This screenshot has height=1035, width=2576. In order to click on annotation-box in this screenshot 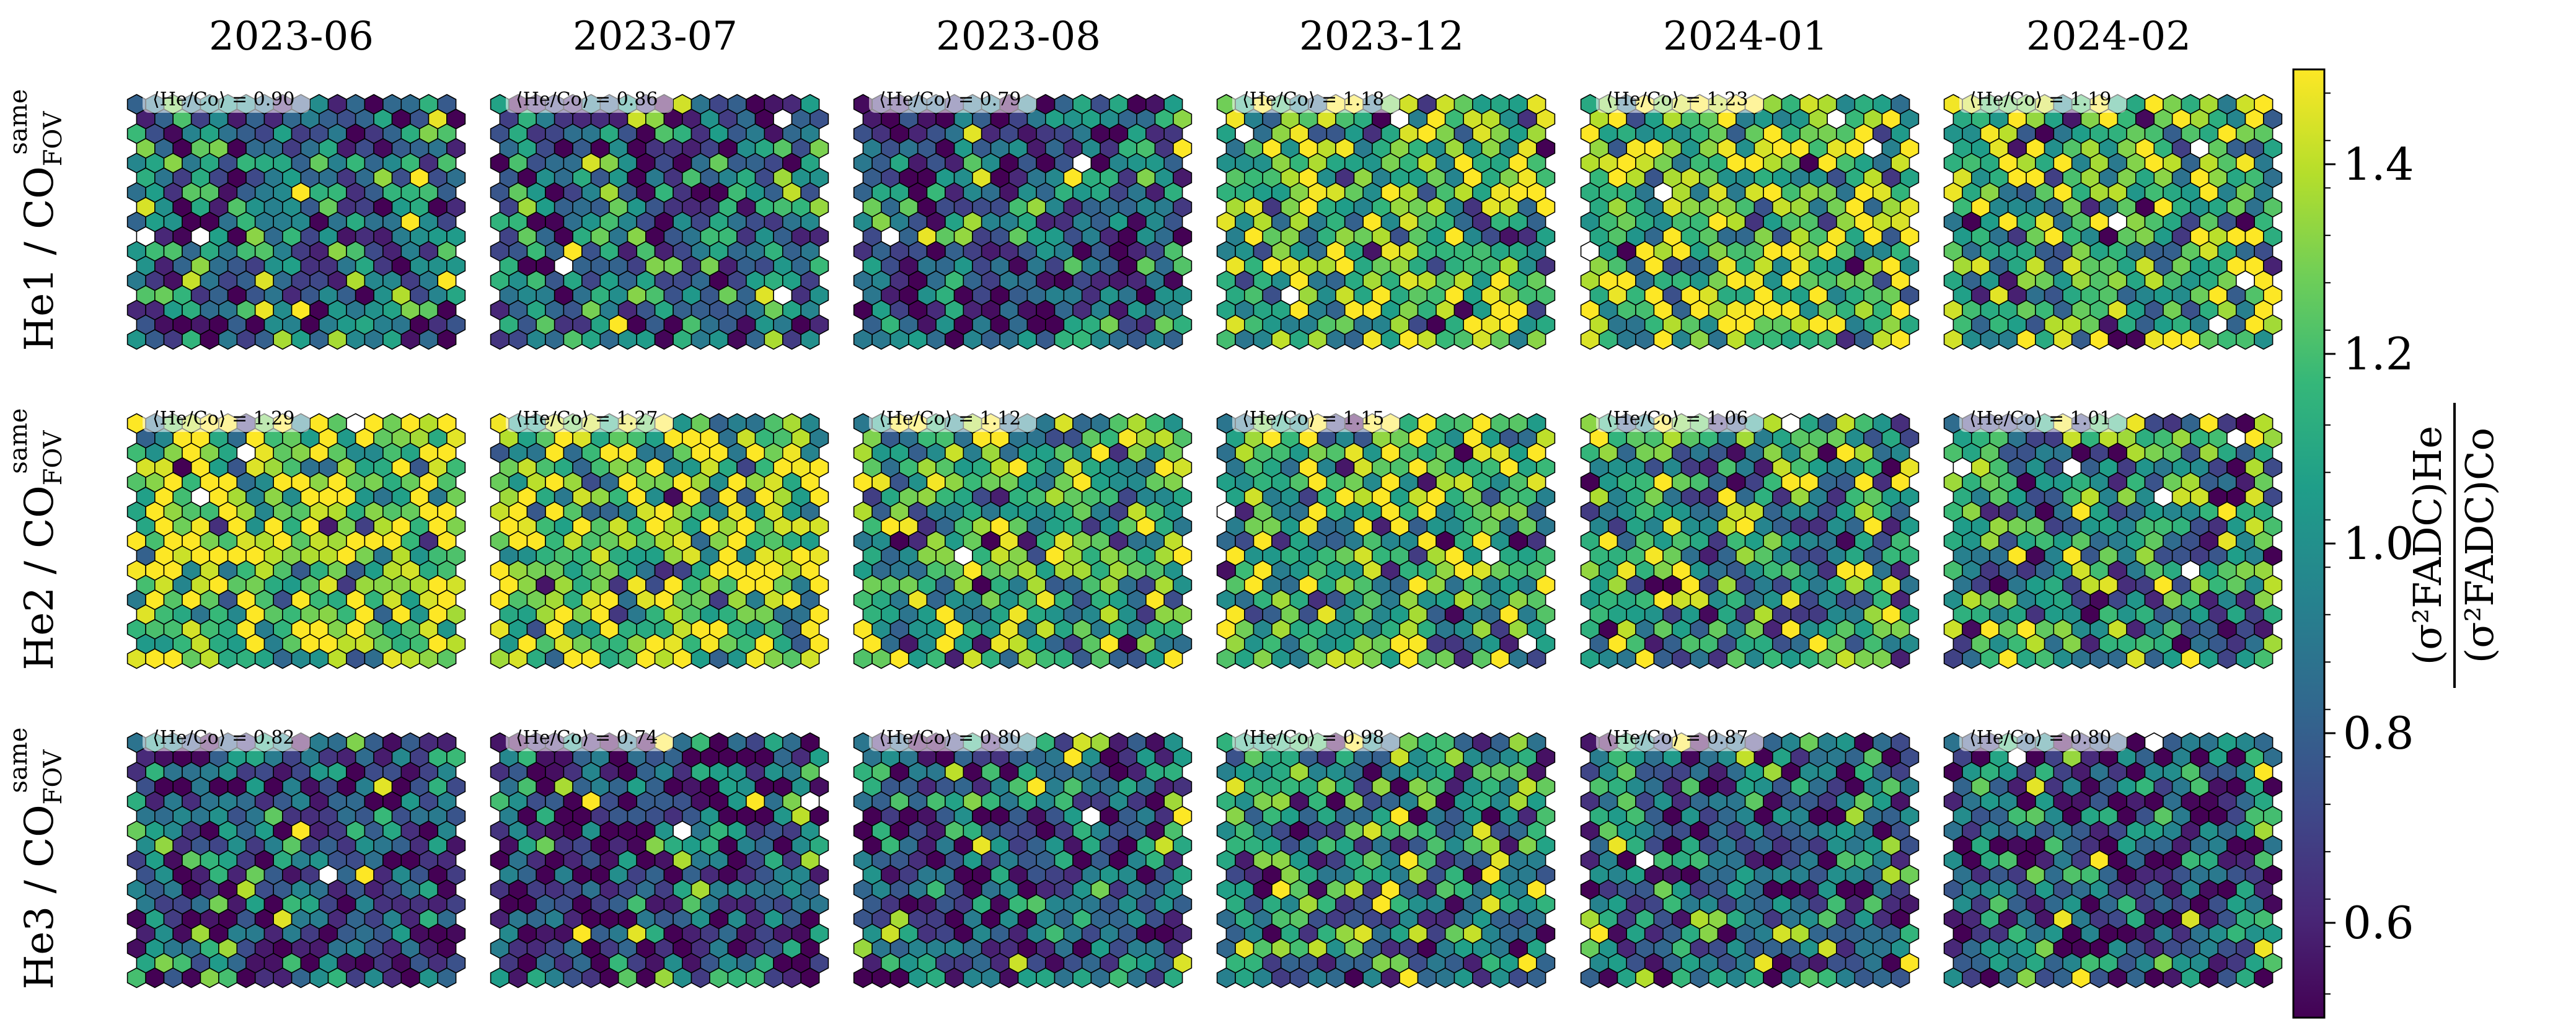, I will do `click(1316, 98)`.